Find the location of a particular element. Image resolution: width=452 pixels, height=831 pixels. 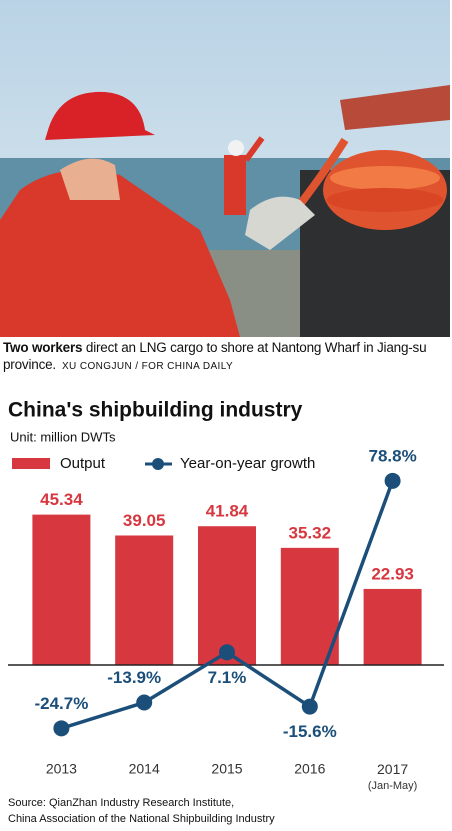

bar-value-label: 41.84 is located at coordinates (227, 511).